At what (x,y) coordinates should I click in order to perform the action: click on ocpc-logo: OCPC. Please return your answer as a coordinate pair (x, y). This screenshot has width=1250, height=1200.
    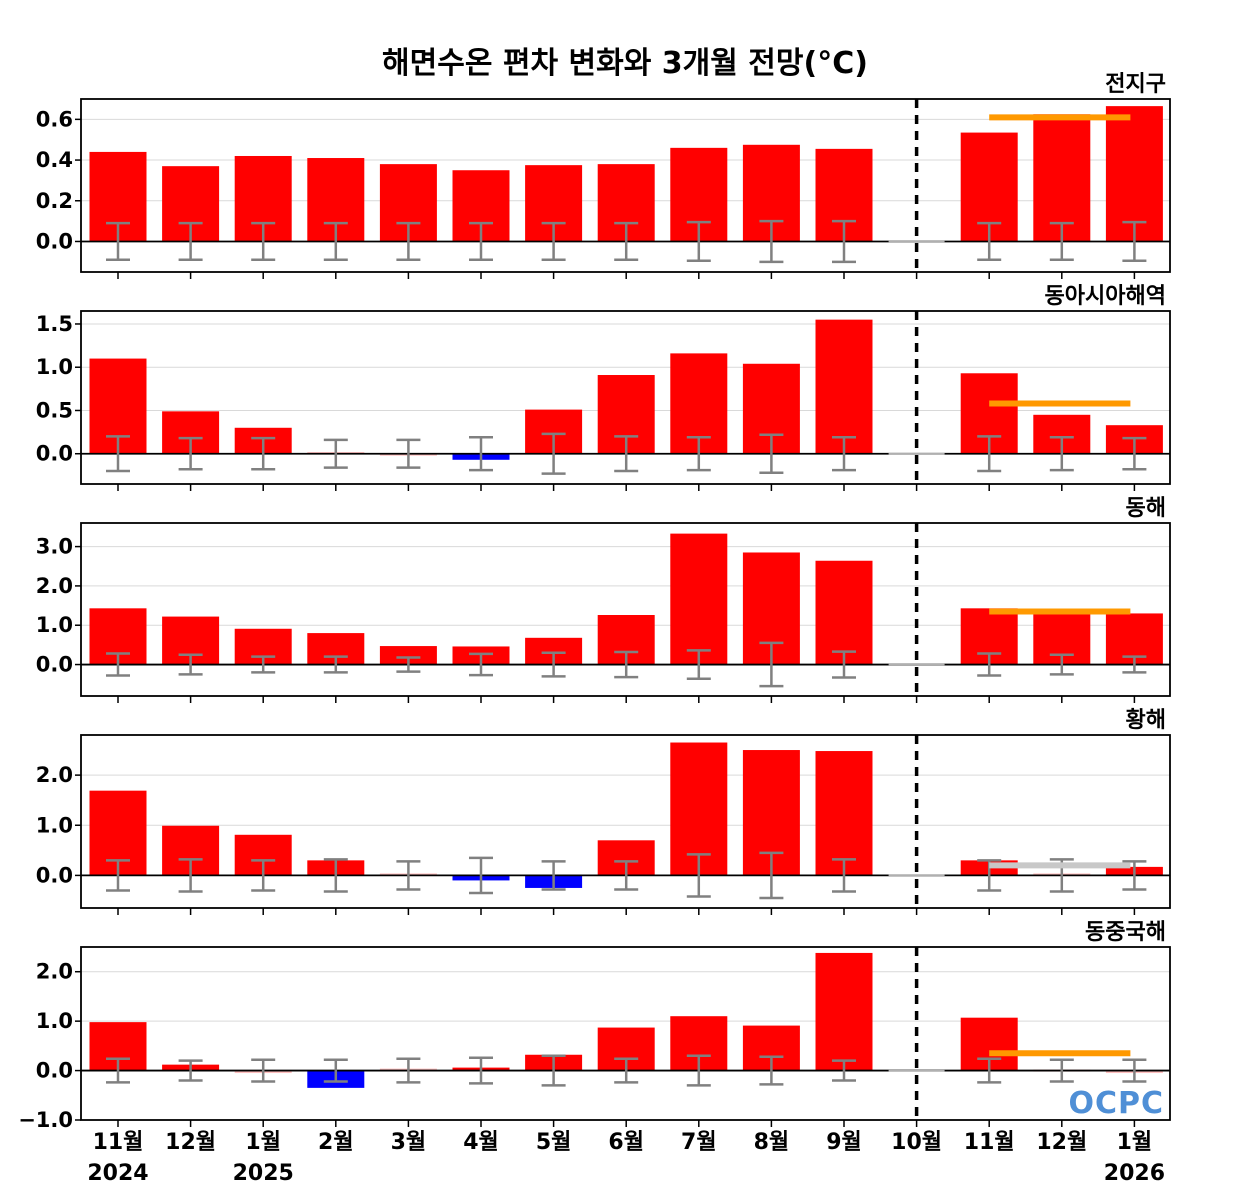
    Looking at the image, I should click on (1116, 1103).